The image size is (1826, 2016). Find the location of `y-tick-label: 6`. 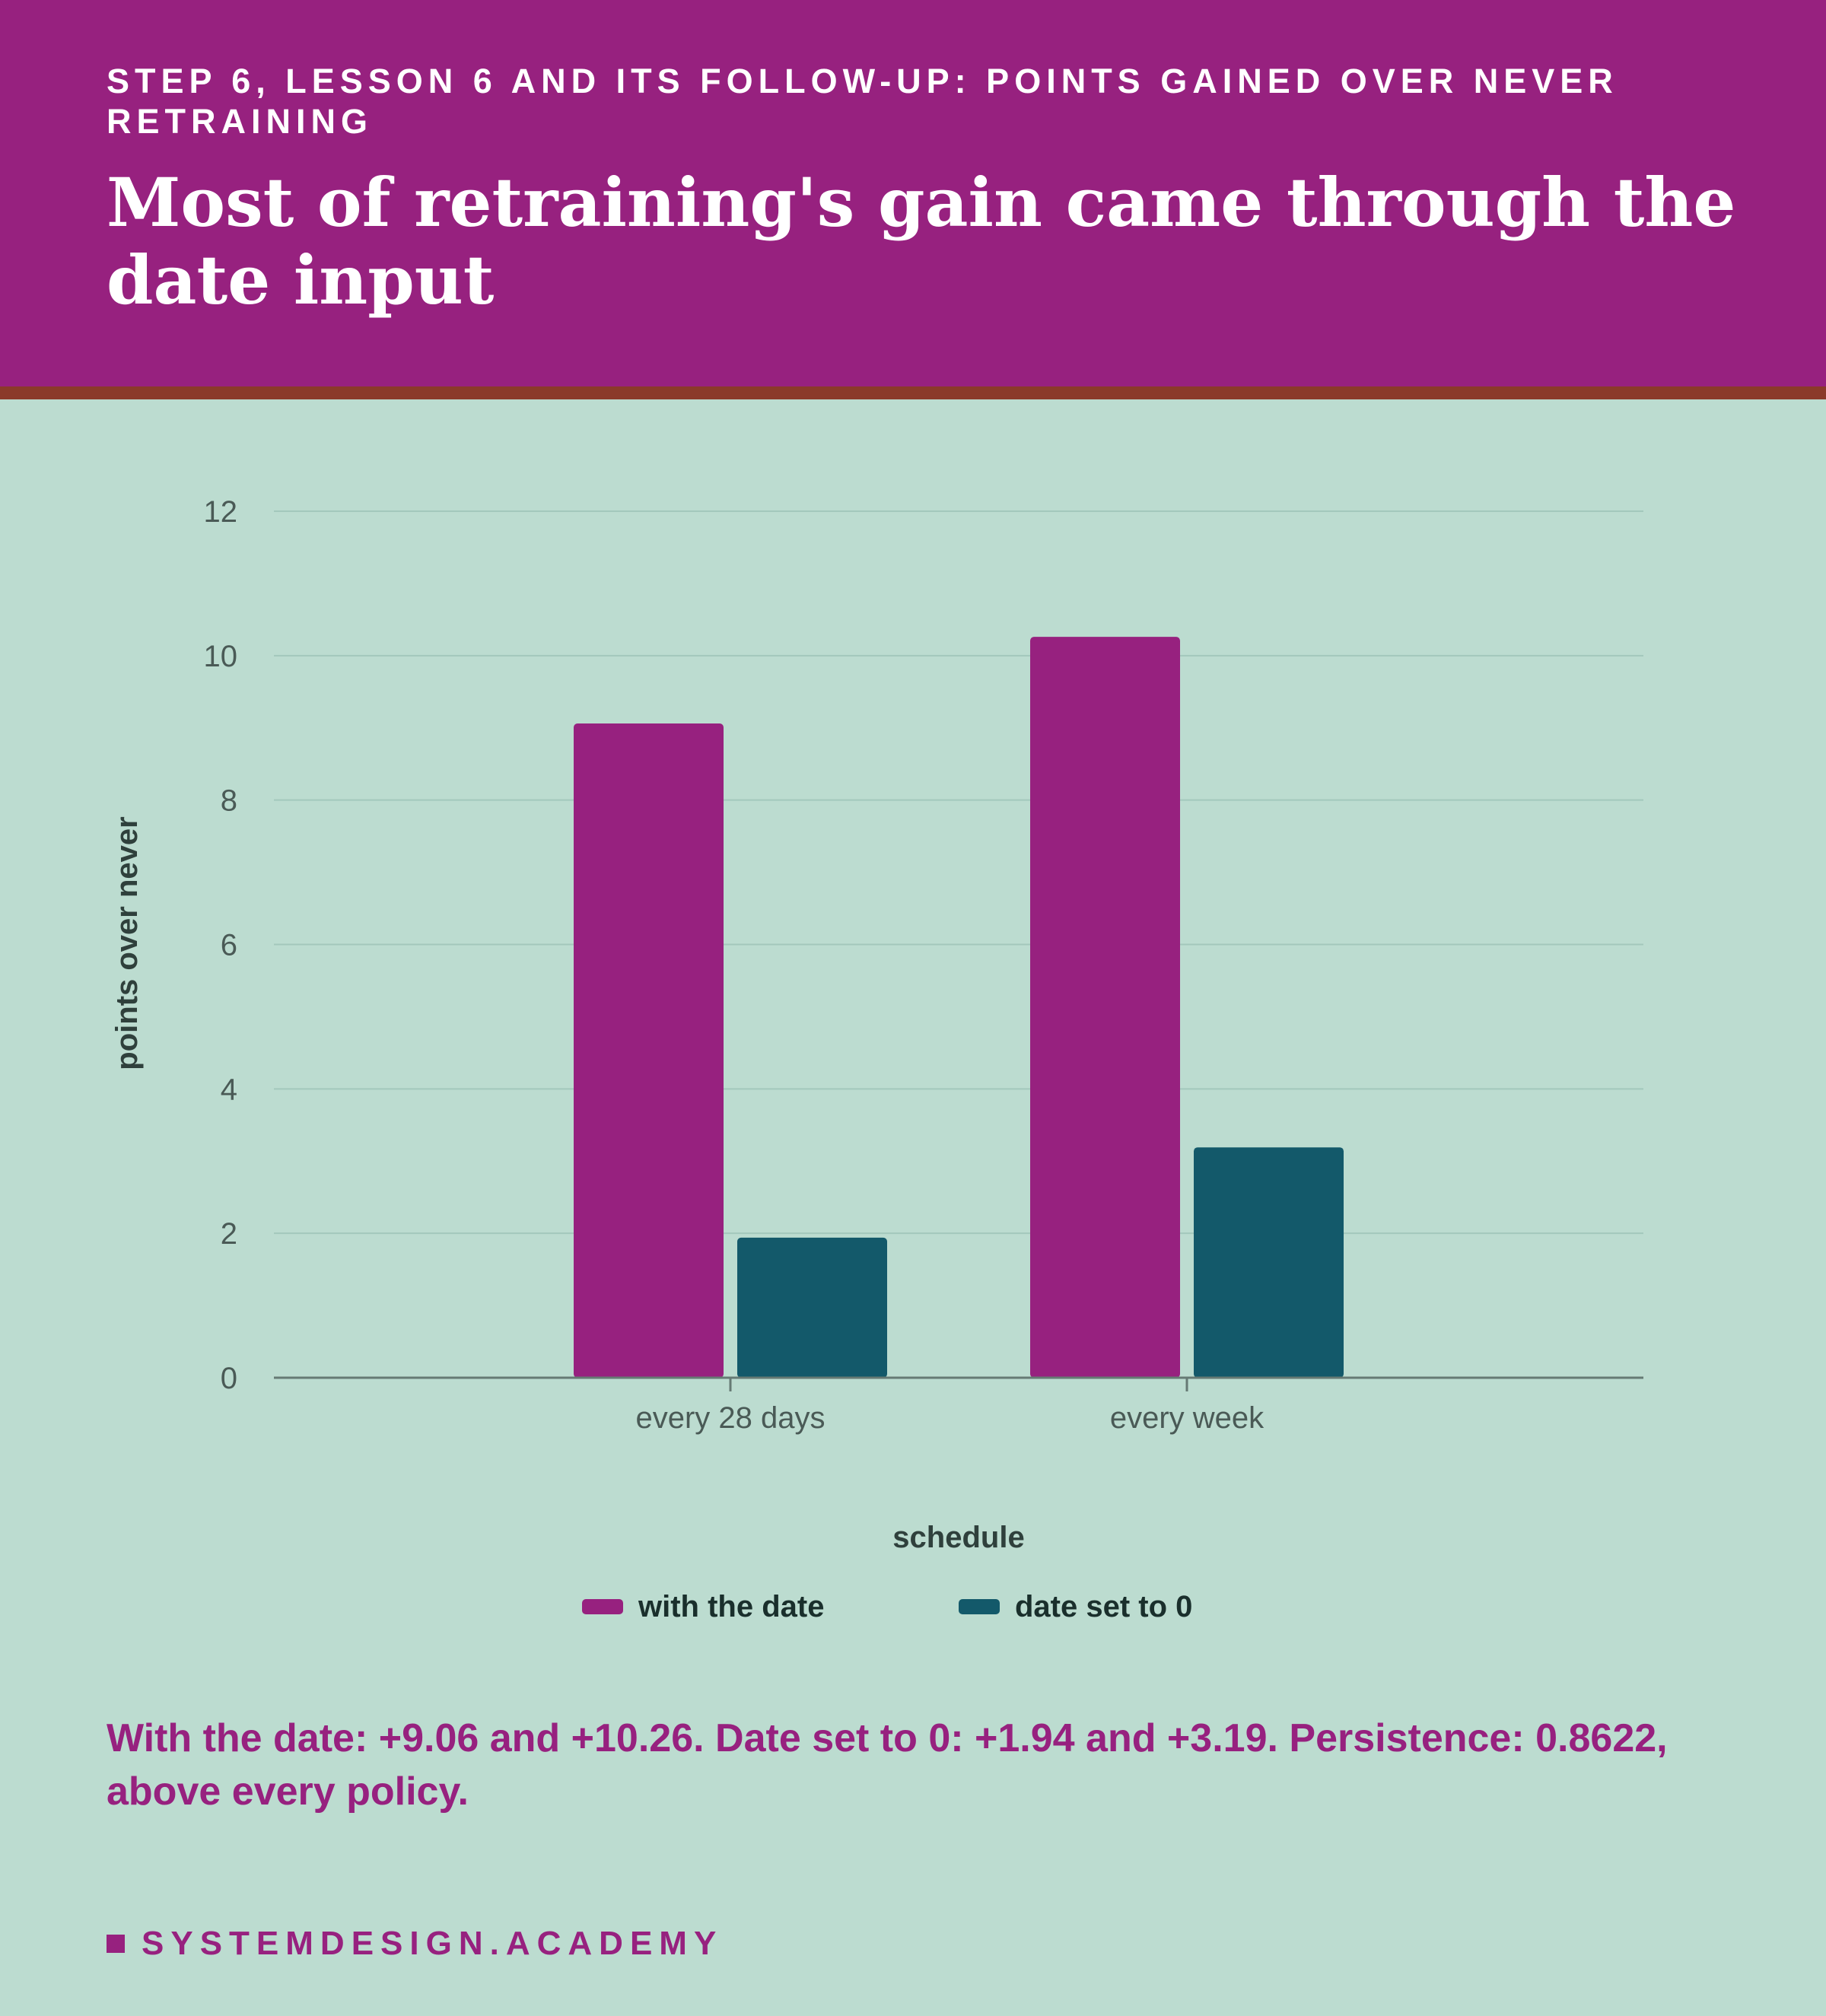

y-tick-label: 6 is located at coordinates (229, 945).